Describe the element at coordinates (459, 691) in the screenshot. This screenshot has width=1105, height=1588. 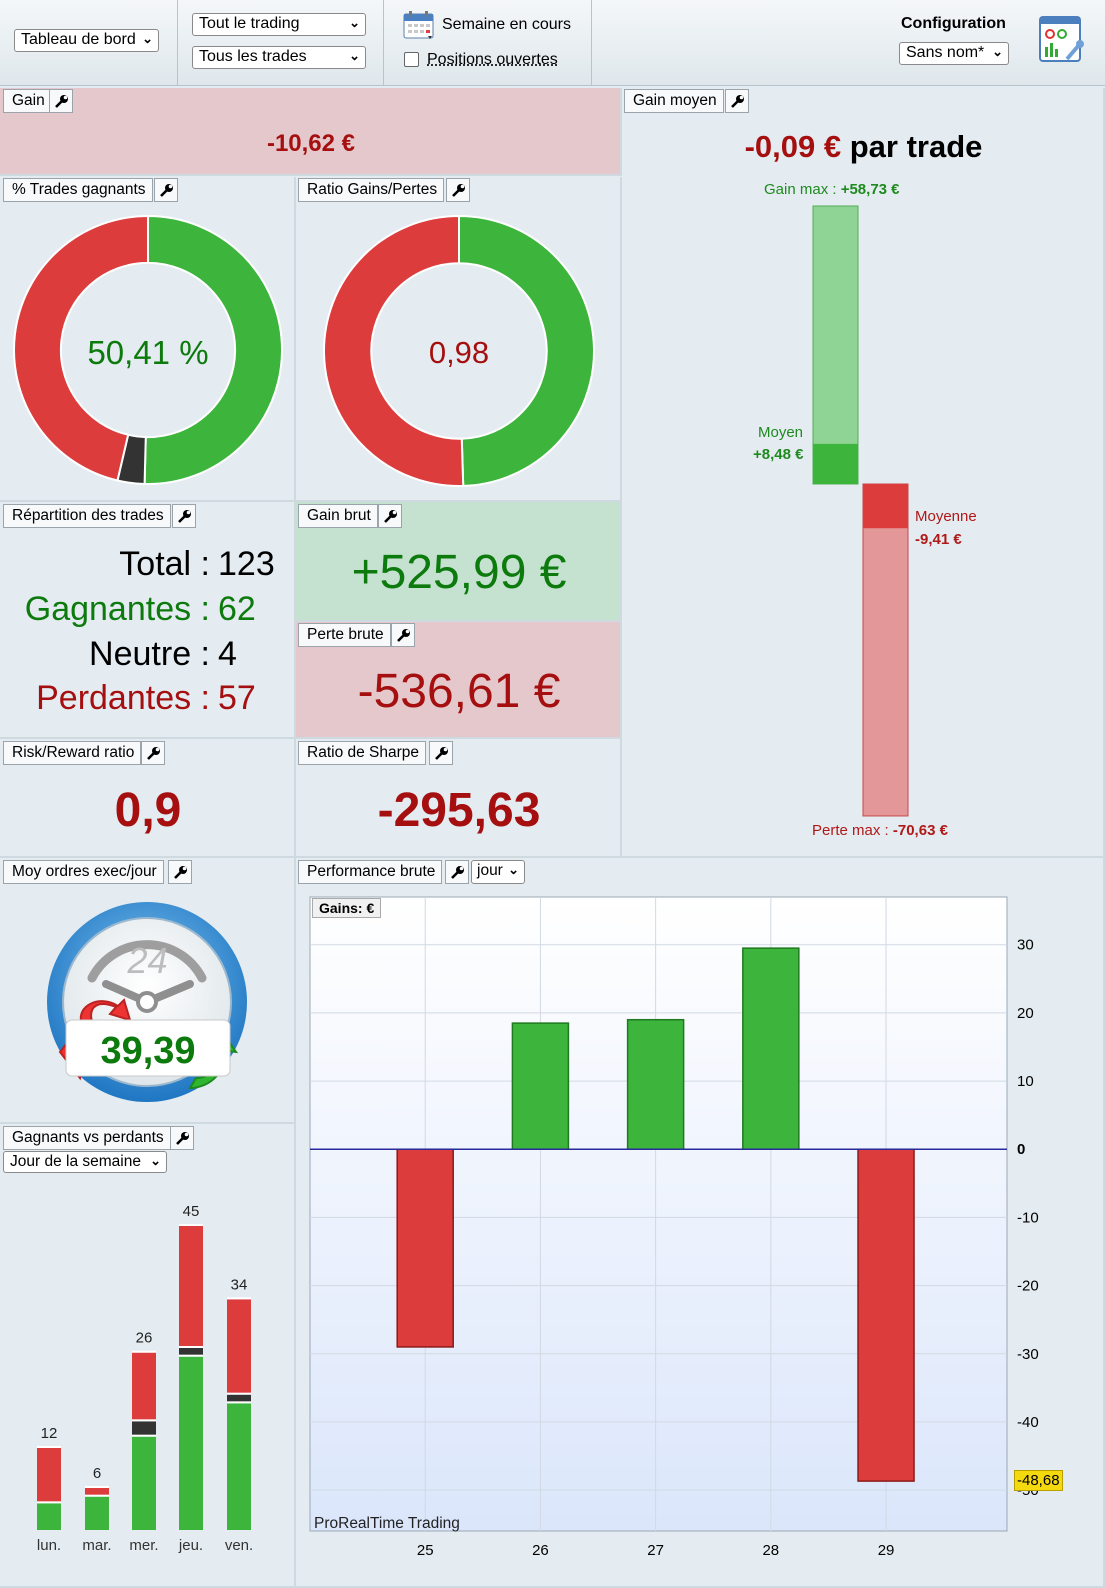
I see `gross-loss-value: -536,61 €` at that location.